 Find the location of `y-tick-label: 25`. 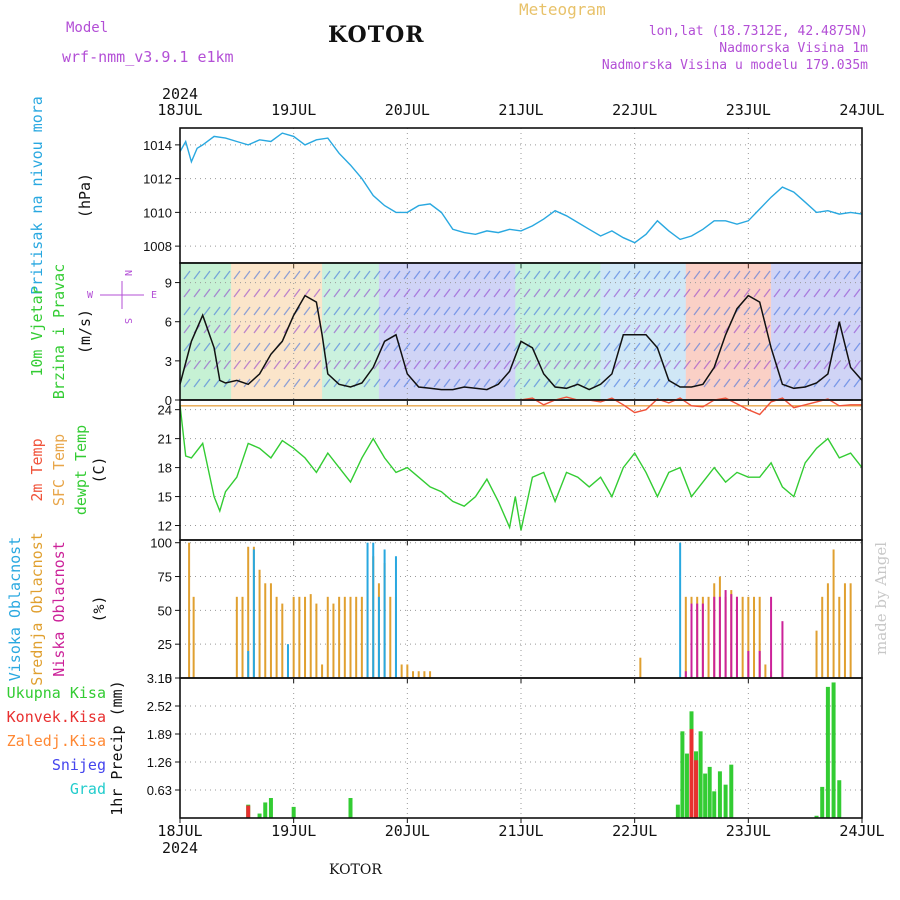

y-tick-label: 25 is located at coordinates (165, 644).